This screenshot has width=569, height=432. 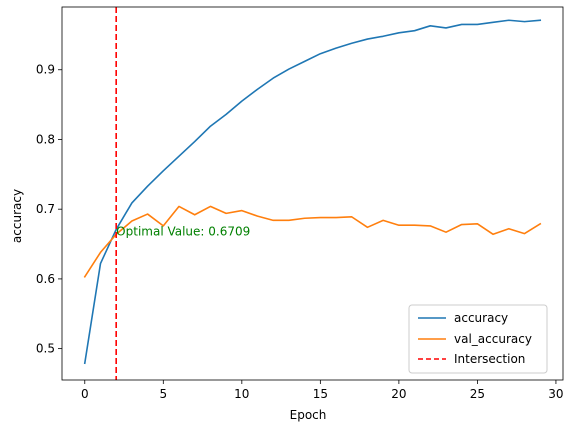 What do you see at coordinates (308, 415) in the screenshot?
I see `x-axis-label: Epoch` at bounding box center [308, 415].